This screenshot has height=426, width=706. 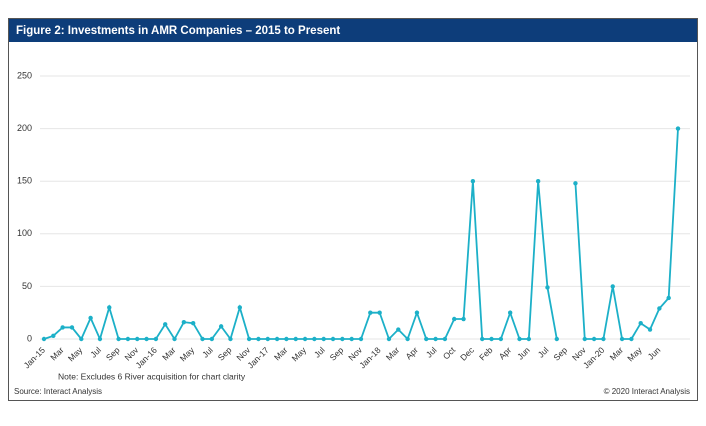 What do you see at coordinates (29, 338) in the screenshot?
I see `y-tick-label: 0` at bounding box center [29, 338].